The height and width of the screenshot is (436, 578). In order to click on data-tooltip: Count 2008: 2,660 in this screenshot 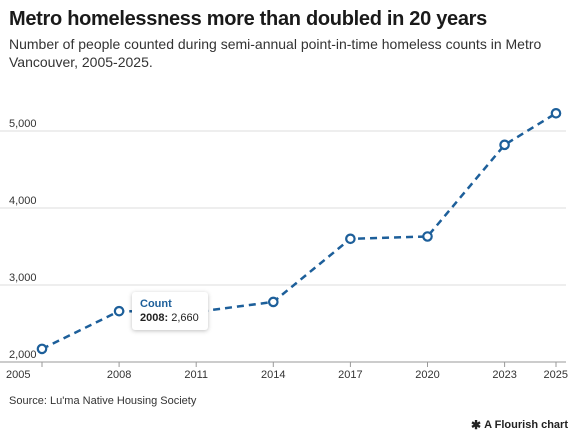, I will do `click(170, 311)`.